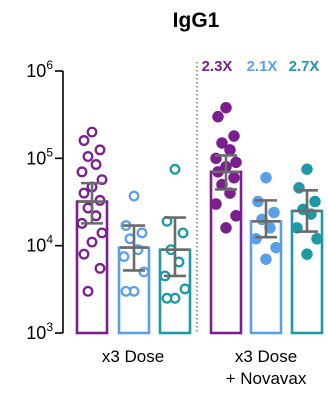 The image size is (328, 396). What do you see at coordinates (262, 66) in the screenshot?
I see `fold-change-label: 2.1X` at bounding box center [262, 66].